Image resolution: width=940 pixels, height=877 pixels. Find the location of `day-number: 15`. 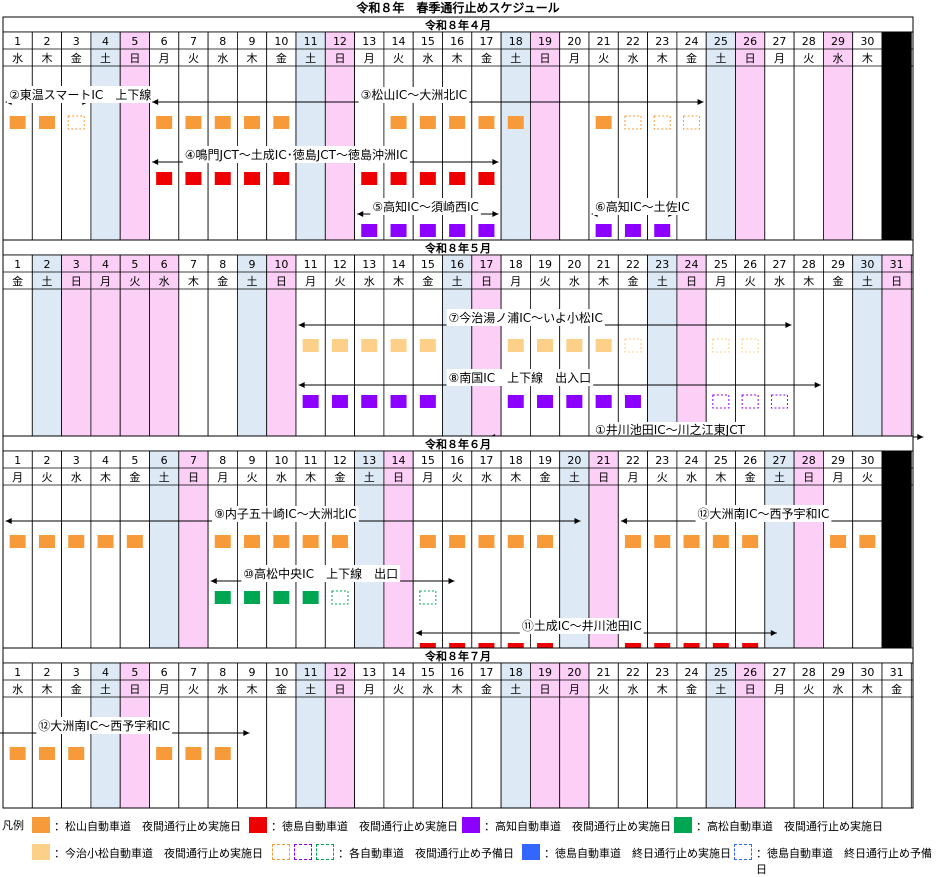

day-number: 15 is located at coordinates (428, 672).